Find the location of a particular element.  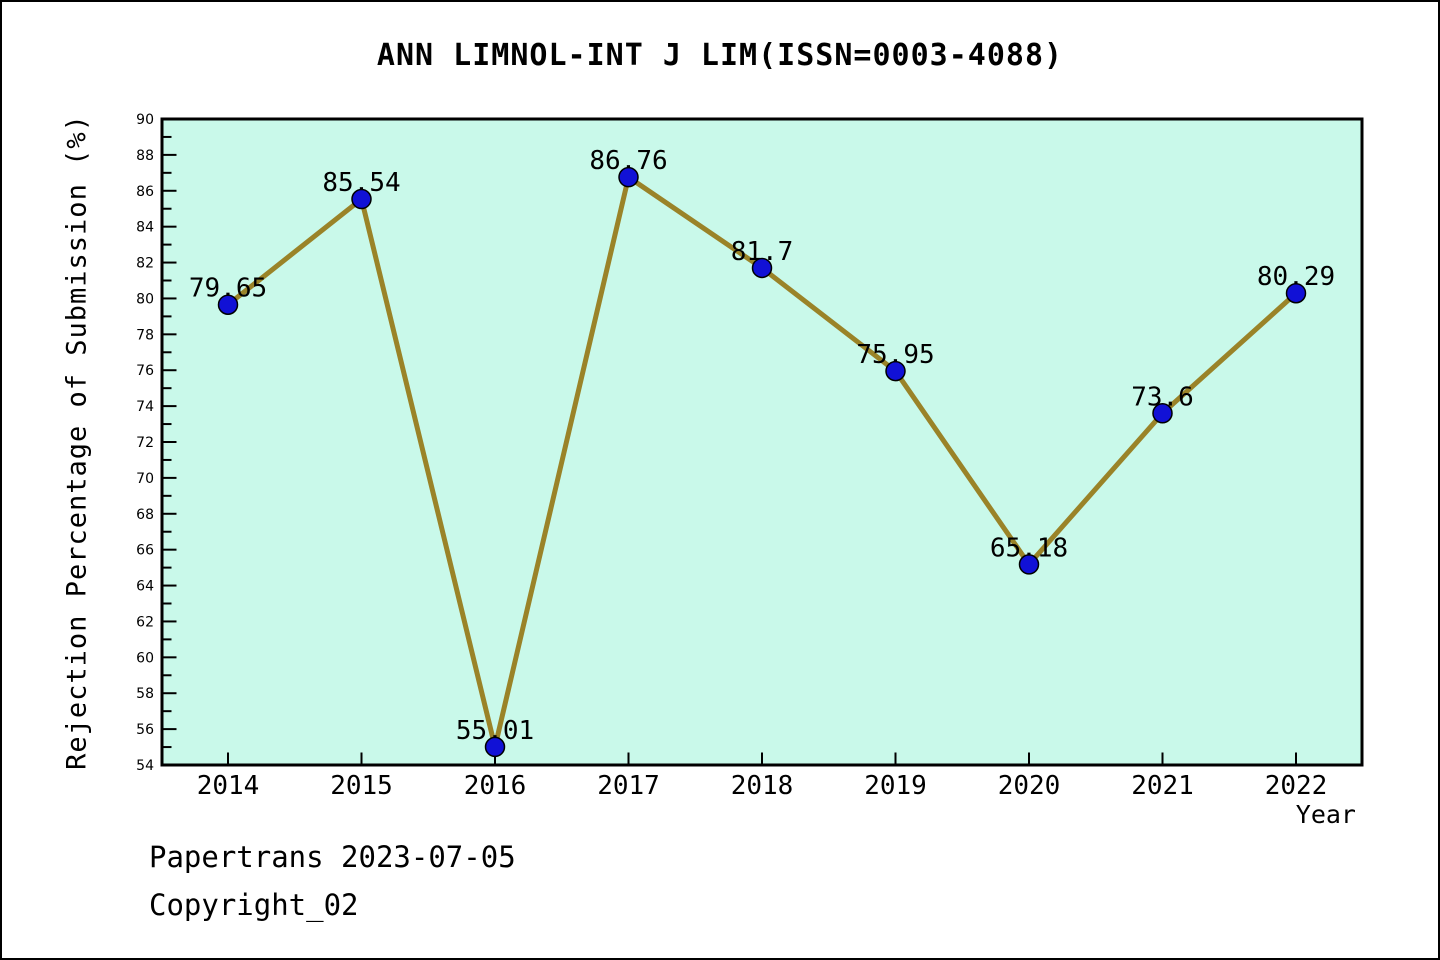

y-tick-label: 80 is located at coordinates (145, 299).